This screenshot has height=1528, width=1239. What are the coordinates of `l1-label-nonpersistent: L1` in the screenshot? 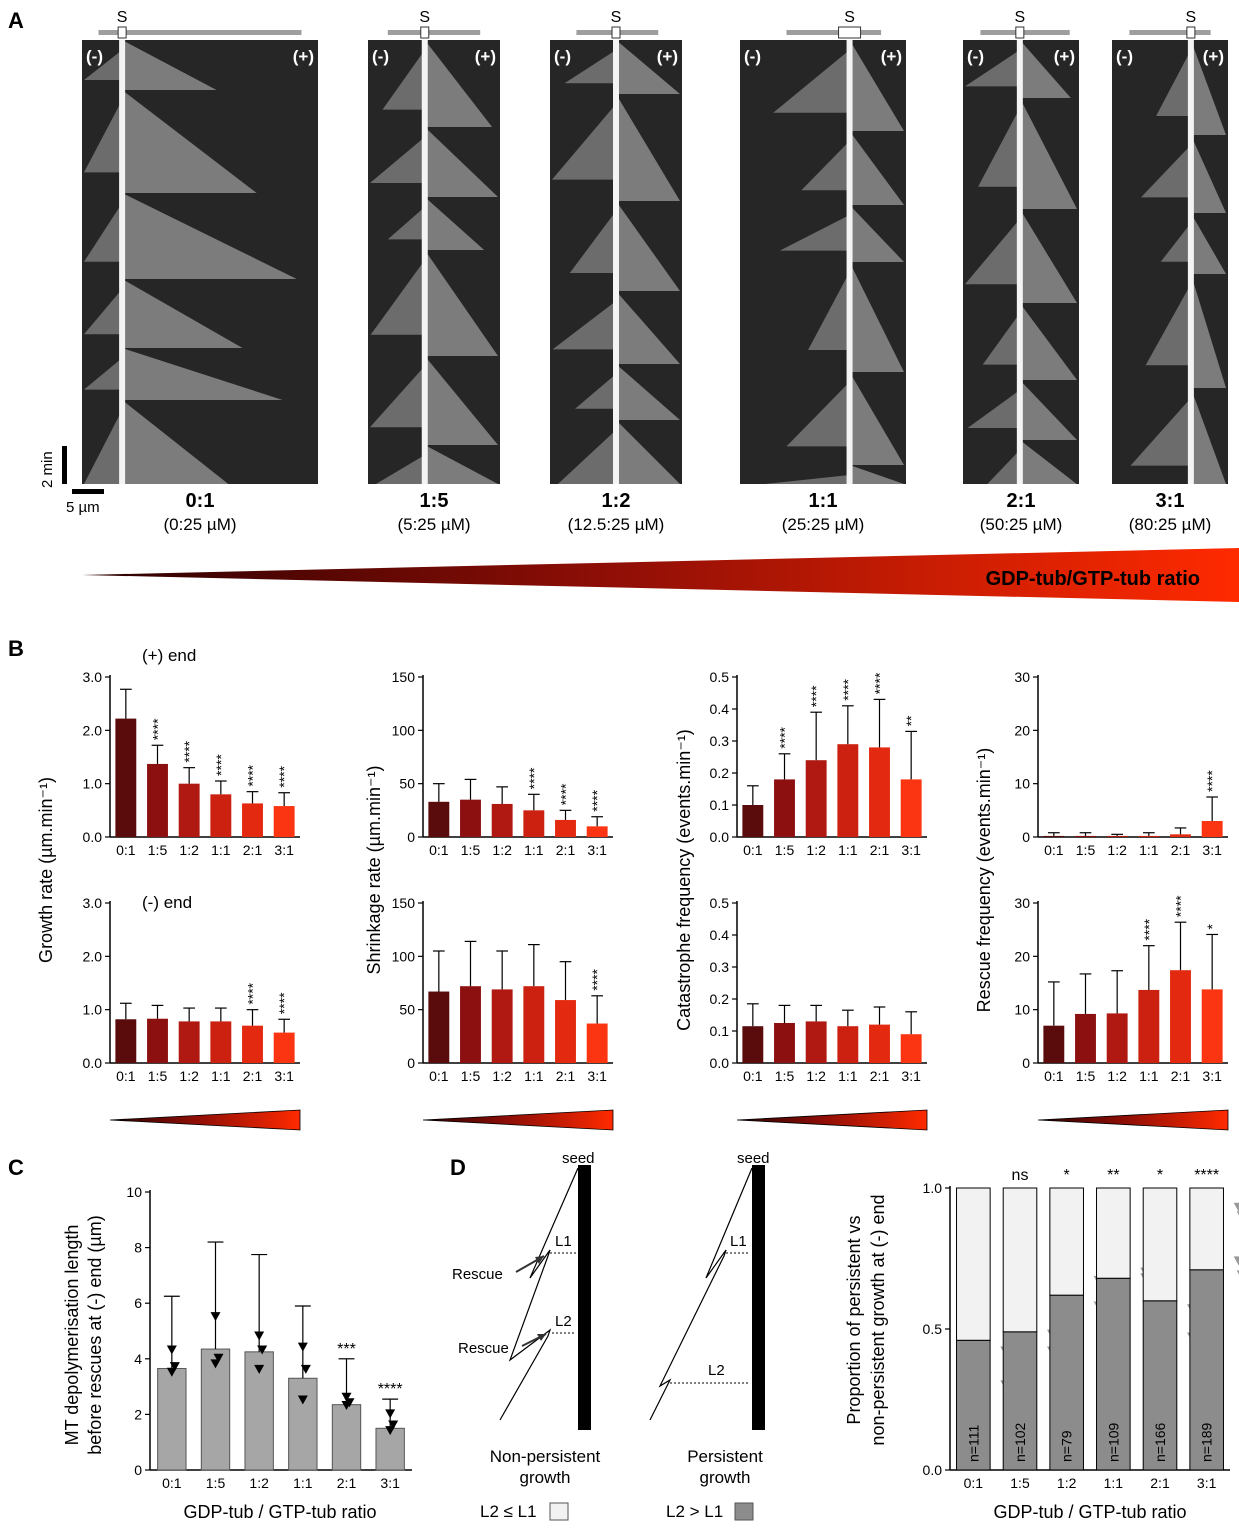 It's located at (563, 1241).